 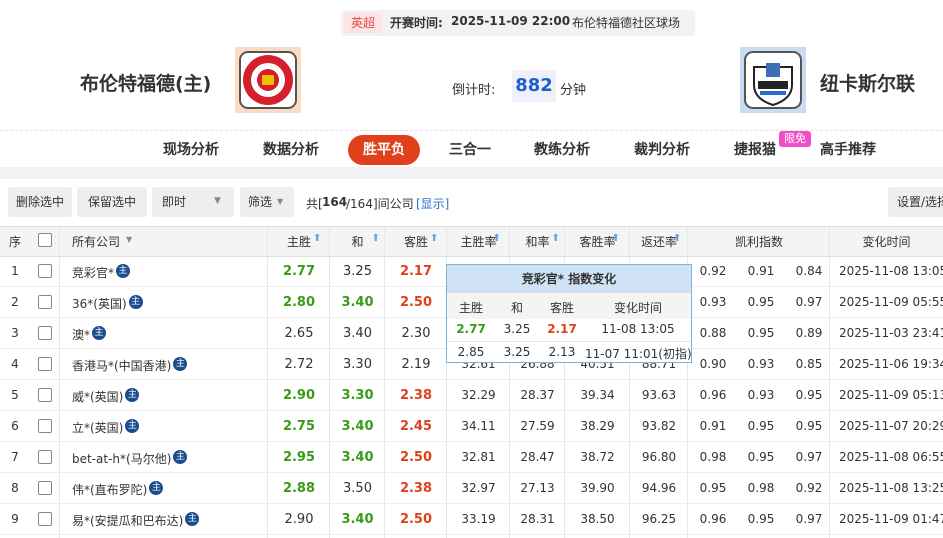 What do you see at coordinates (415, 242) in the screenshot?
I see `column-header: 客胜` at bounding box center [415, 242].